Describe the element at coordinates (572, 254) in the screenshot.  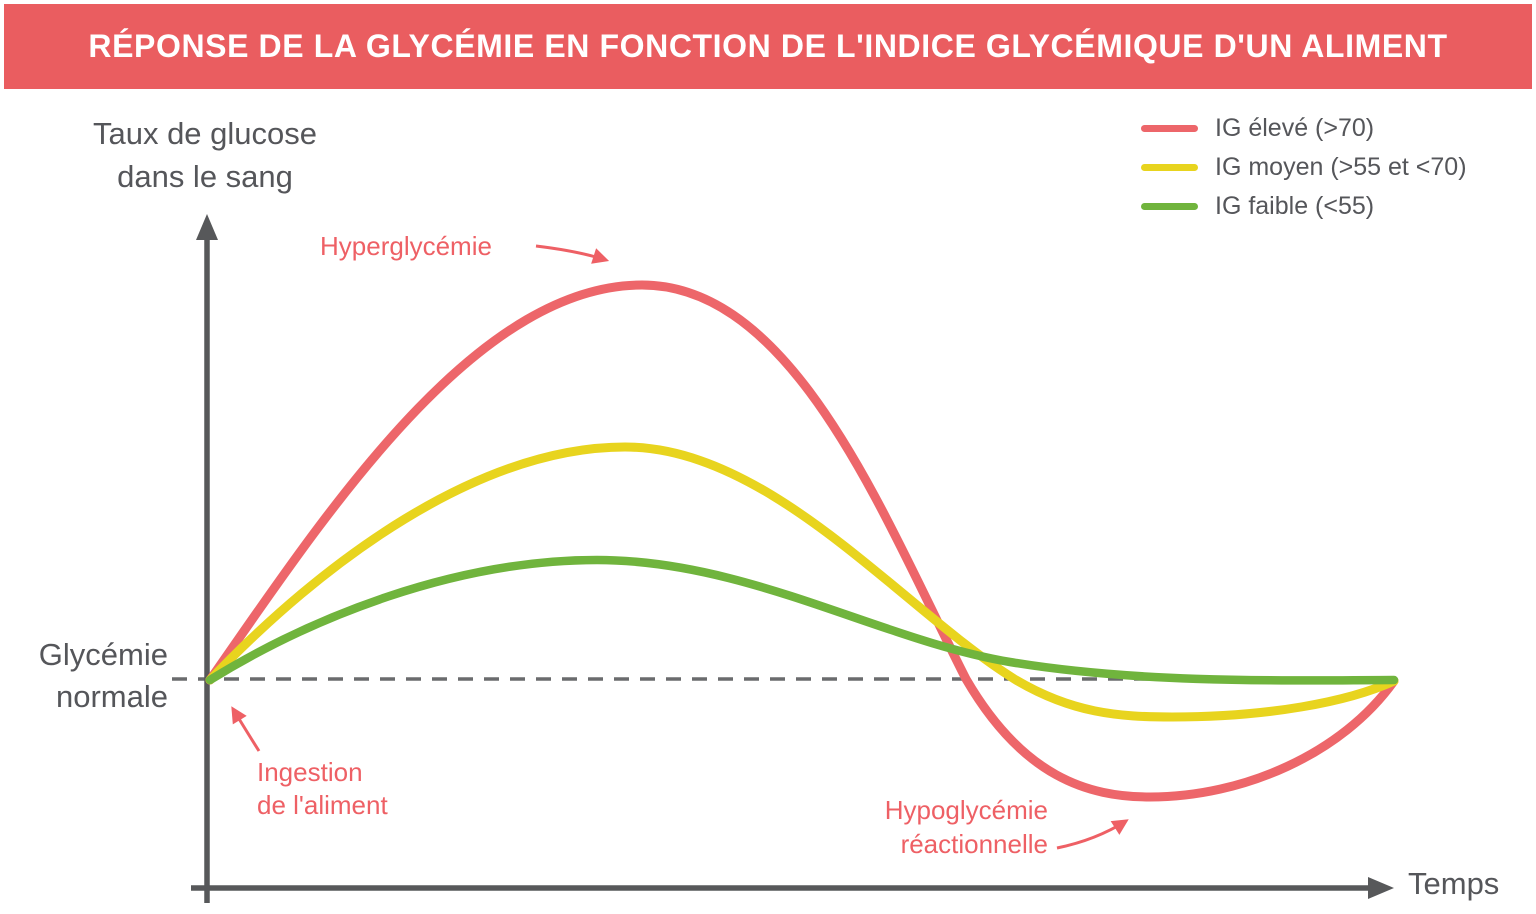
I see `hyperglycemia-arrow` at that location.